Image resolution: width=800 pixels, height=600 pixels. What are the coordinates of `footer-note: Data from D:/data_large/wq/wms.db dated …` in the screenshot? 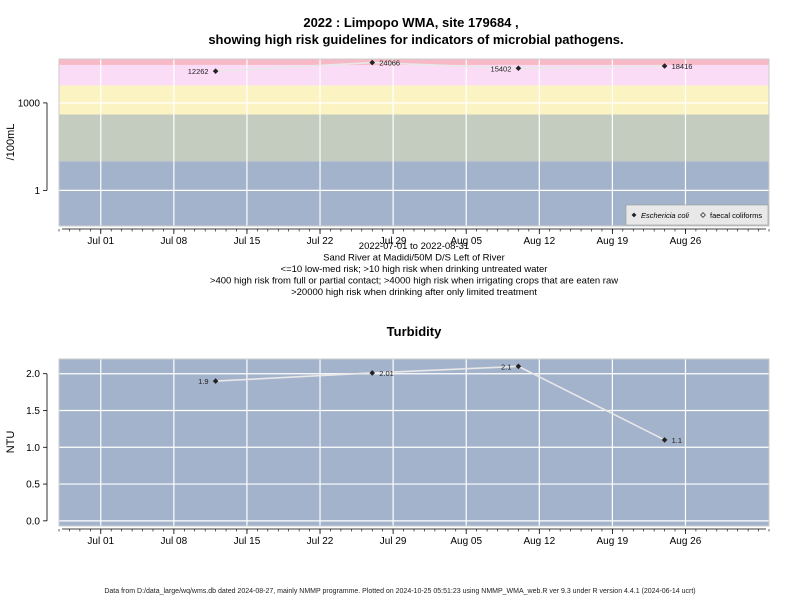 It's located at (400, 591).